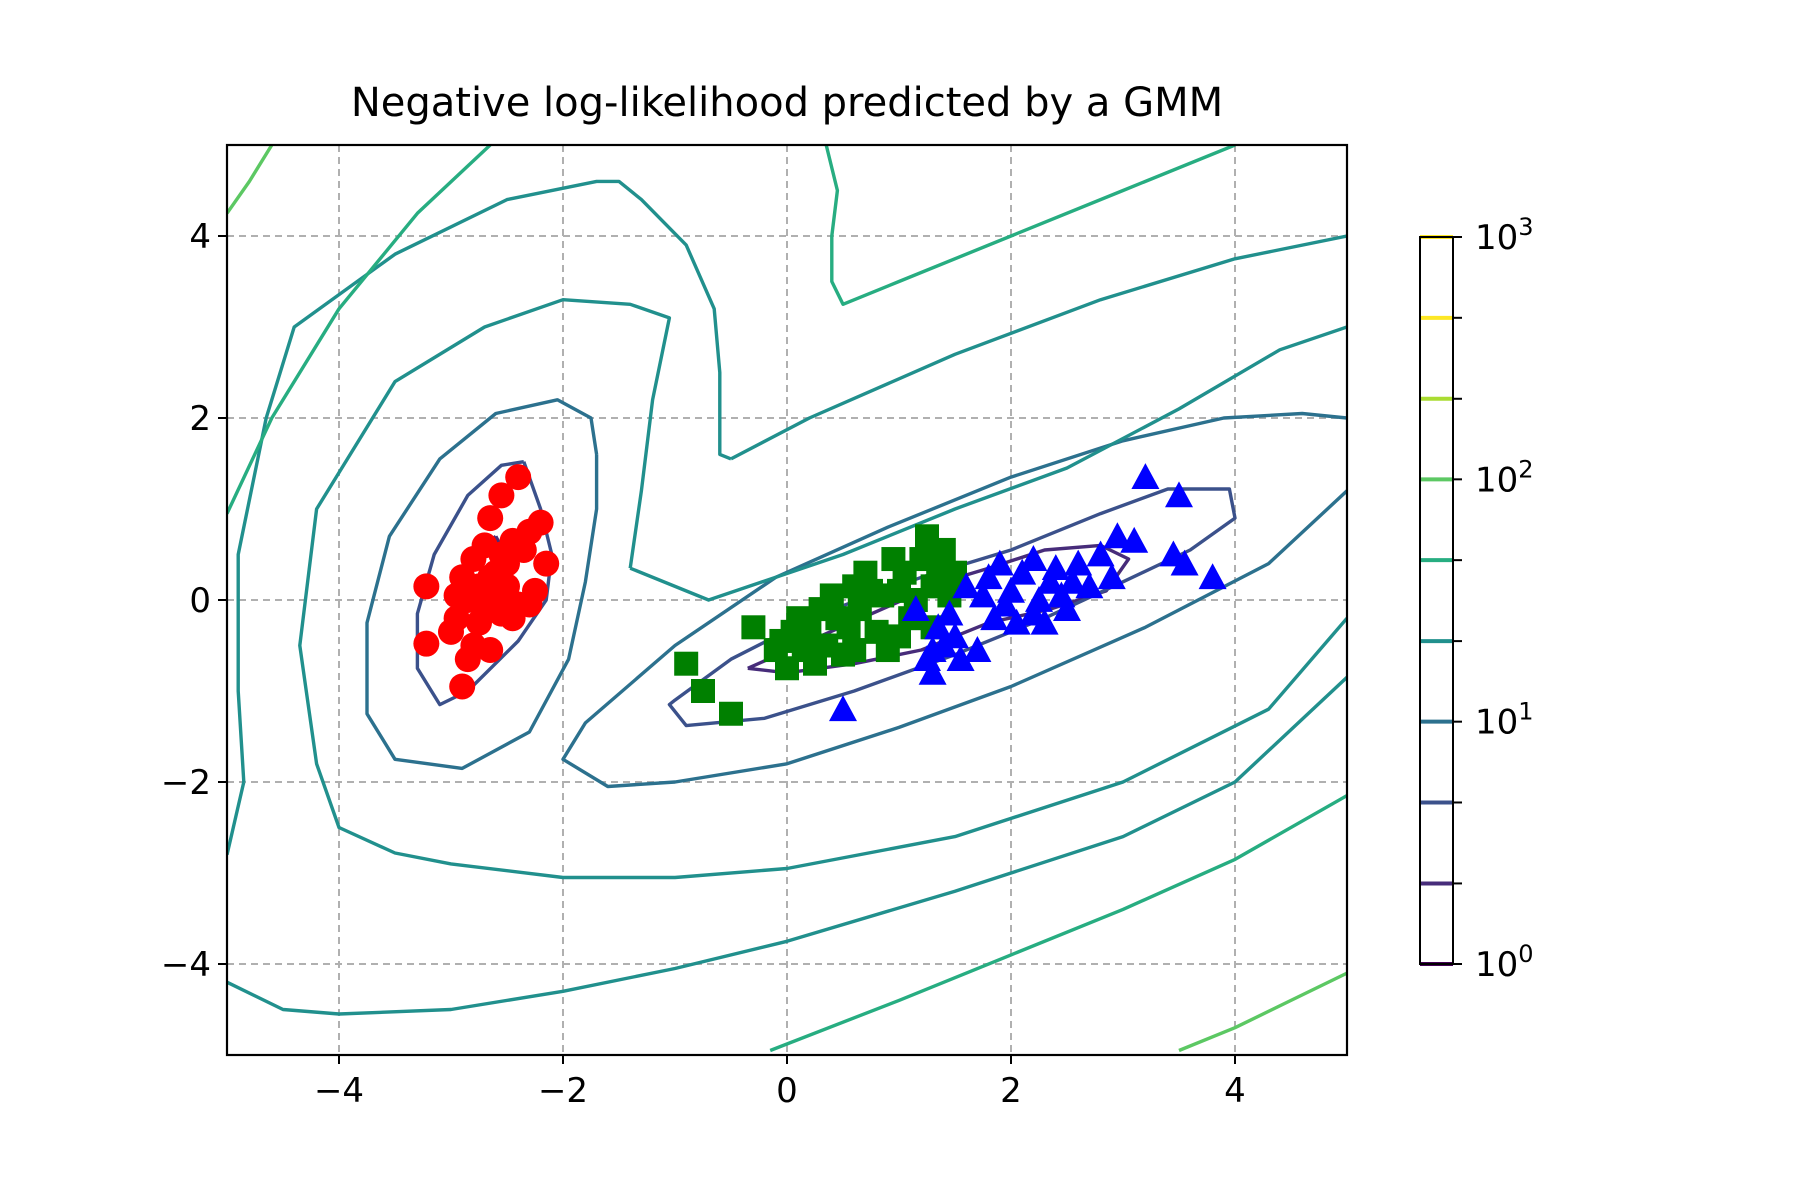 The width and height of the screenshot is (1800, 1200). What do you see at coordinates (1476, 599) in the screenshot?
I see `colorbar: 10⁰ 10¹ 10² 10³` at bounding box center [1476, 599].